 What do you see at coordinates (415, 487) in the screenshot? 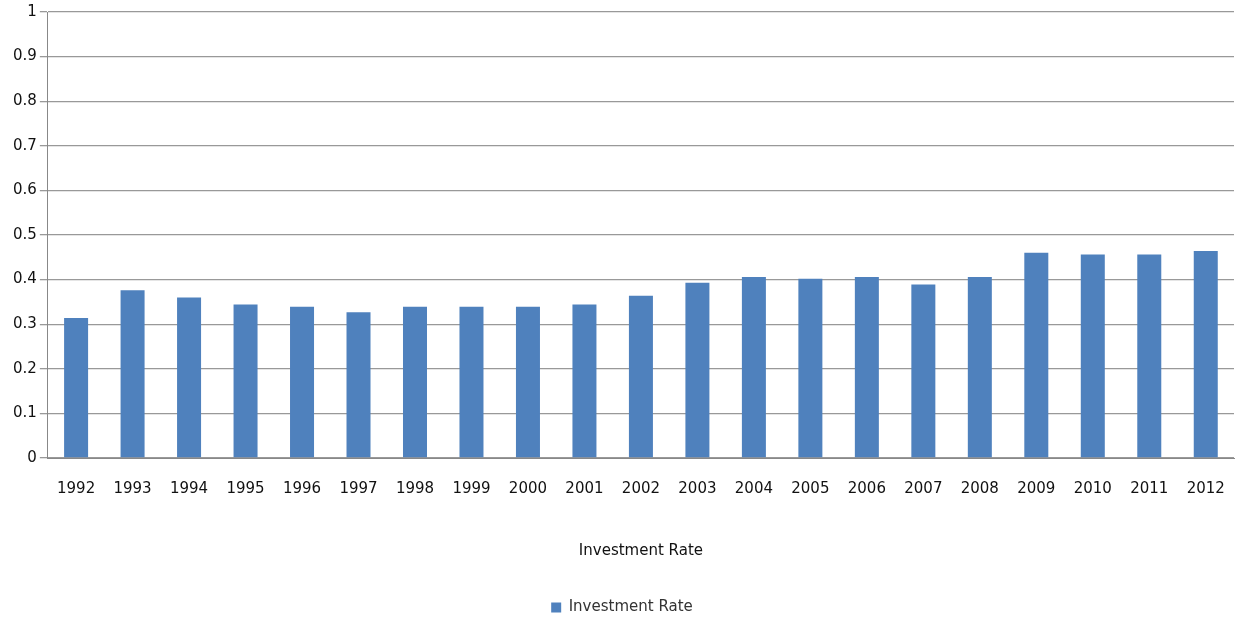
I see `x-tick-label: 1998` at bounding box center [415, 487].